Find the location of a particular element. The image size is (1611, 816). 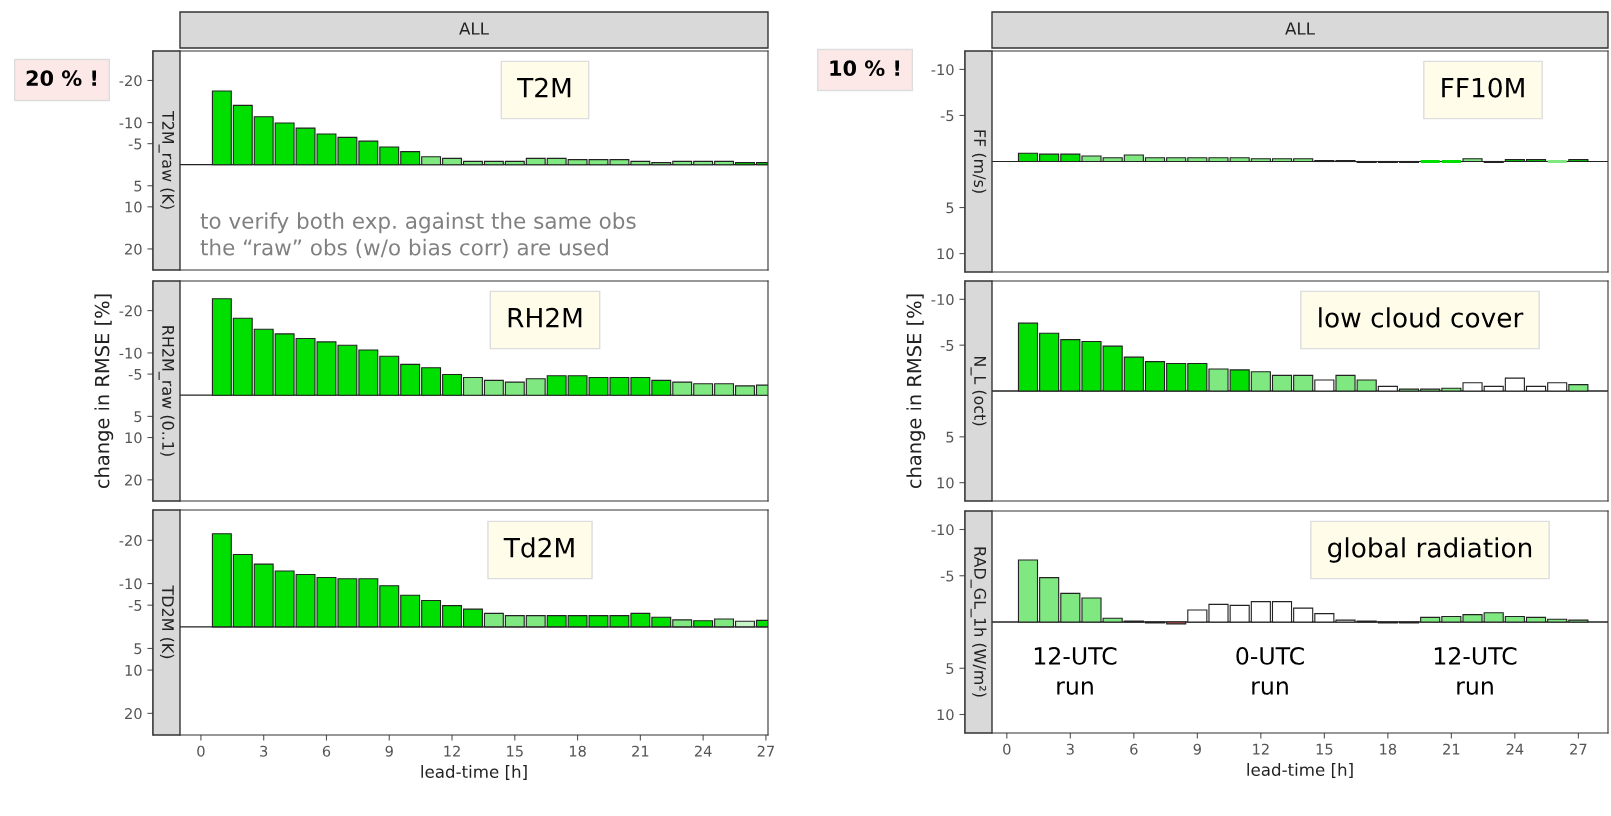

text: N_L (oct) is located at coordinates (978, 391).